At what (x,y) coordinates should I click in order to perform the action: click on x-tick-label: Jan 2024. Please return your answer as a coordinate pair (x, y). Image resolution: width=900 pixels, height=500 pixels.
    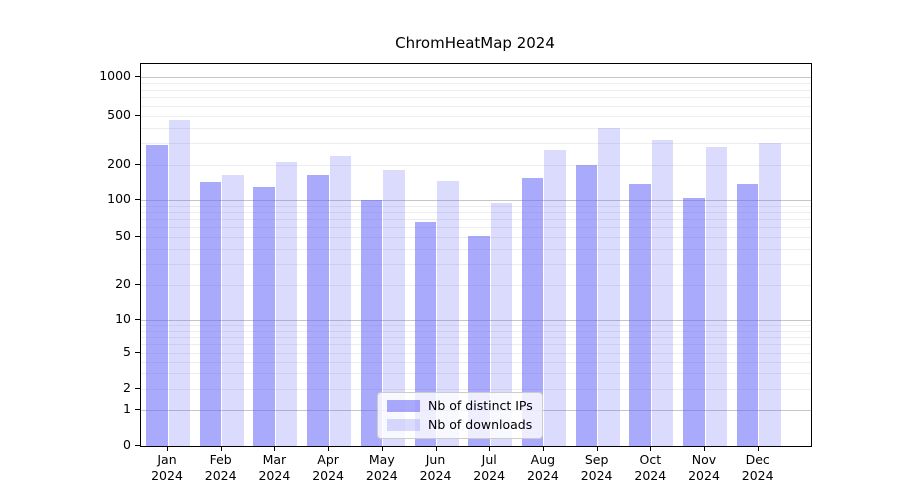
    Looking at the image, I should click on (167, 467).